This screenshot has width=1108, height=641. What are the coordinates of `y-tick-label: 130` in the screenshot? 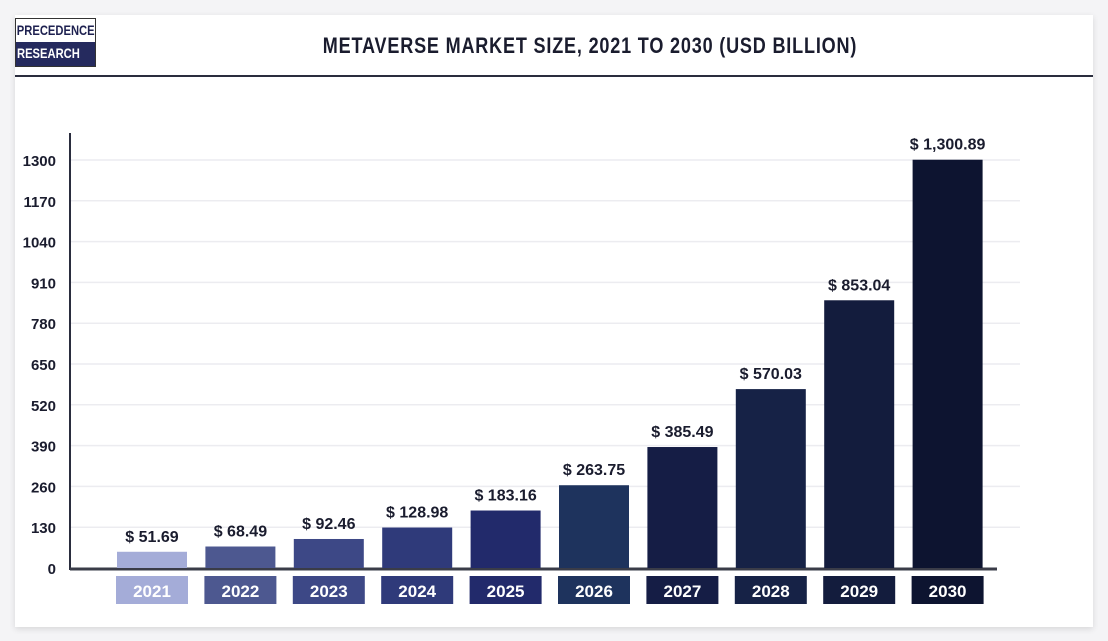 It's located at (43, 528).